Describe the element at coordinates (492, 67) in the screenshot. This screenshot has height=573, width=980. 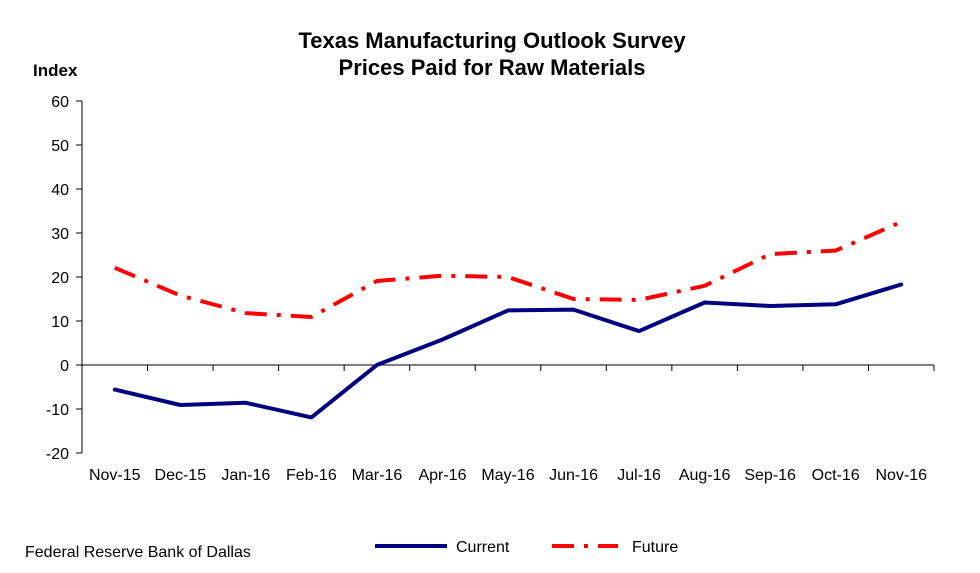
I see `chart-subtitle: Prices Paid for Raw Materials` at that location.